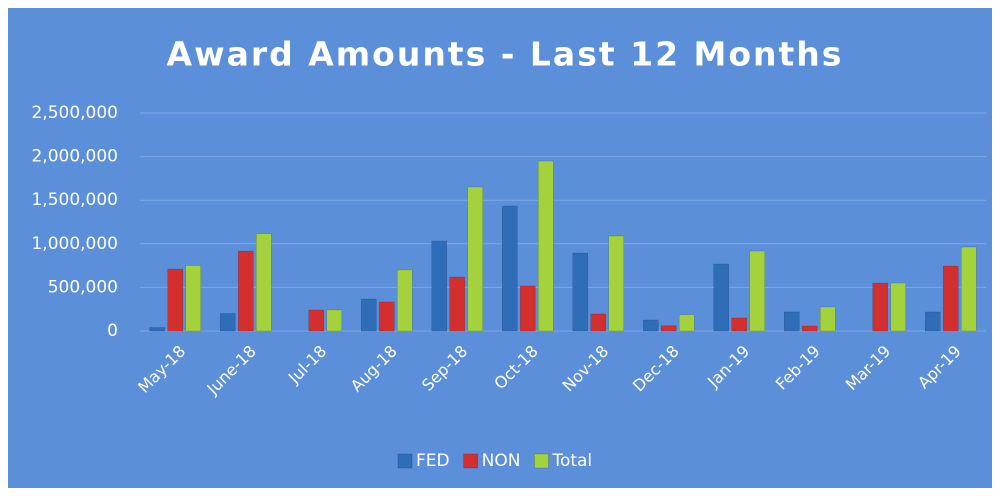  I want to click on y-tick-label: 0, so click(112, 331).